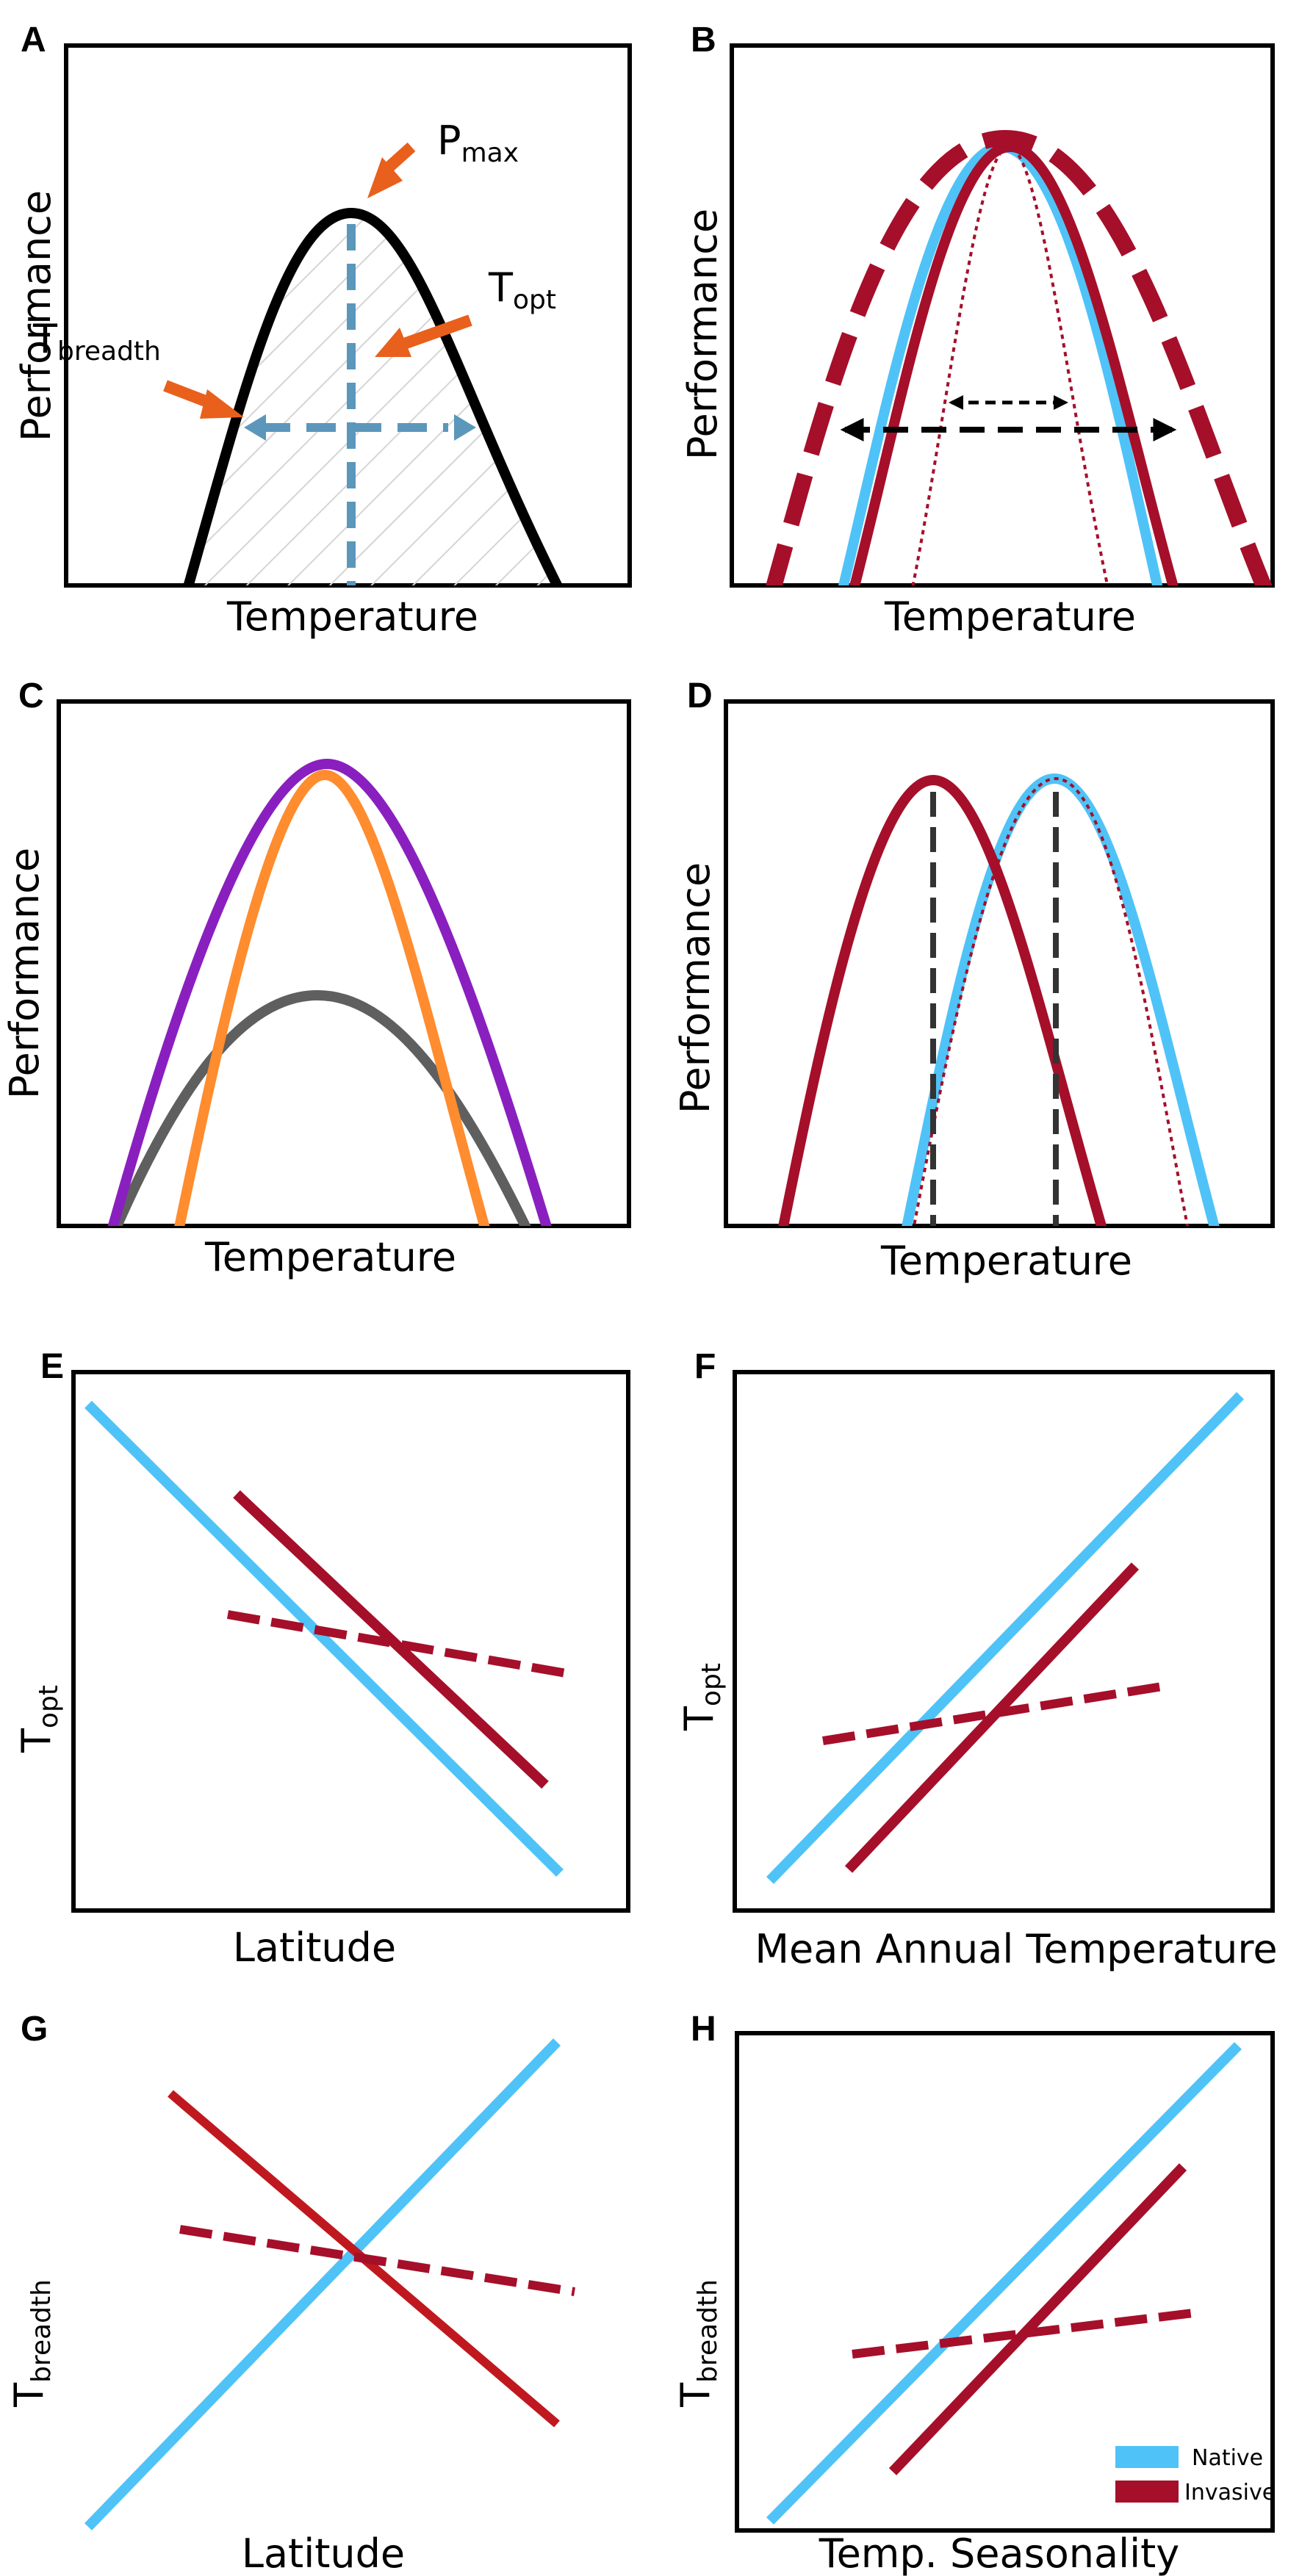 The height and width of the screenshot is (2576, 1313). What do you see at coordinates (703, 334) in the screenshot?
I see `panel-b-ylabel: Performance` at bounding box center [703, 334].